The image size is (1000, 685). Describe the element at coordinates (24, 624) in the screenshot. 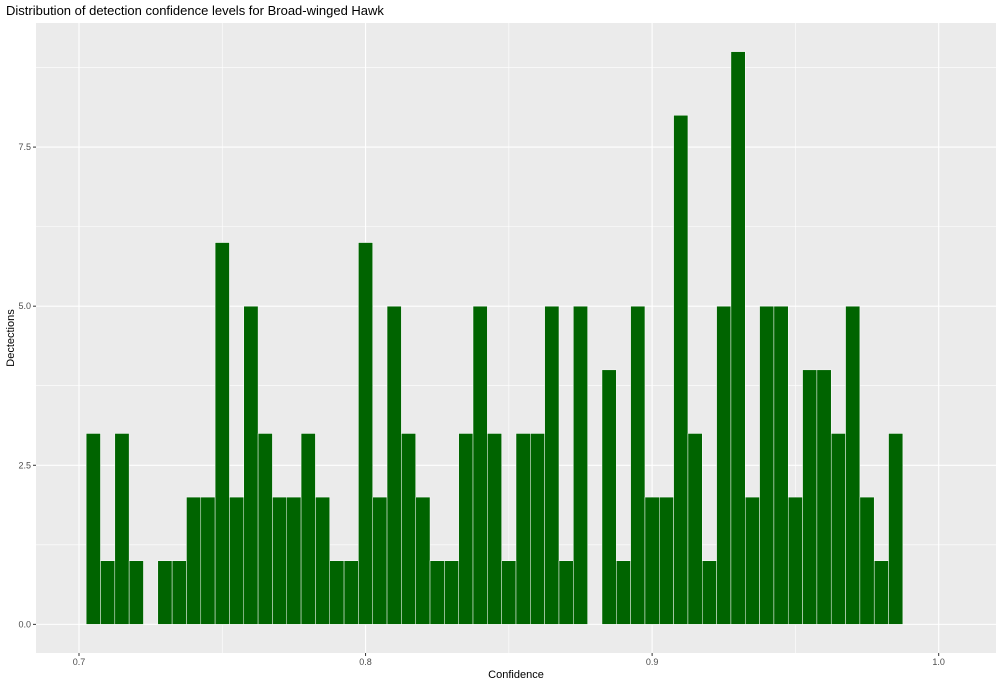

I see `y-tick-label: 0.0` at that location.